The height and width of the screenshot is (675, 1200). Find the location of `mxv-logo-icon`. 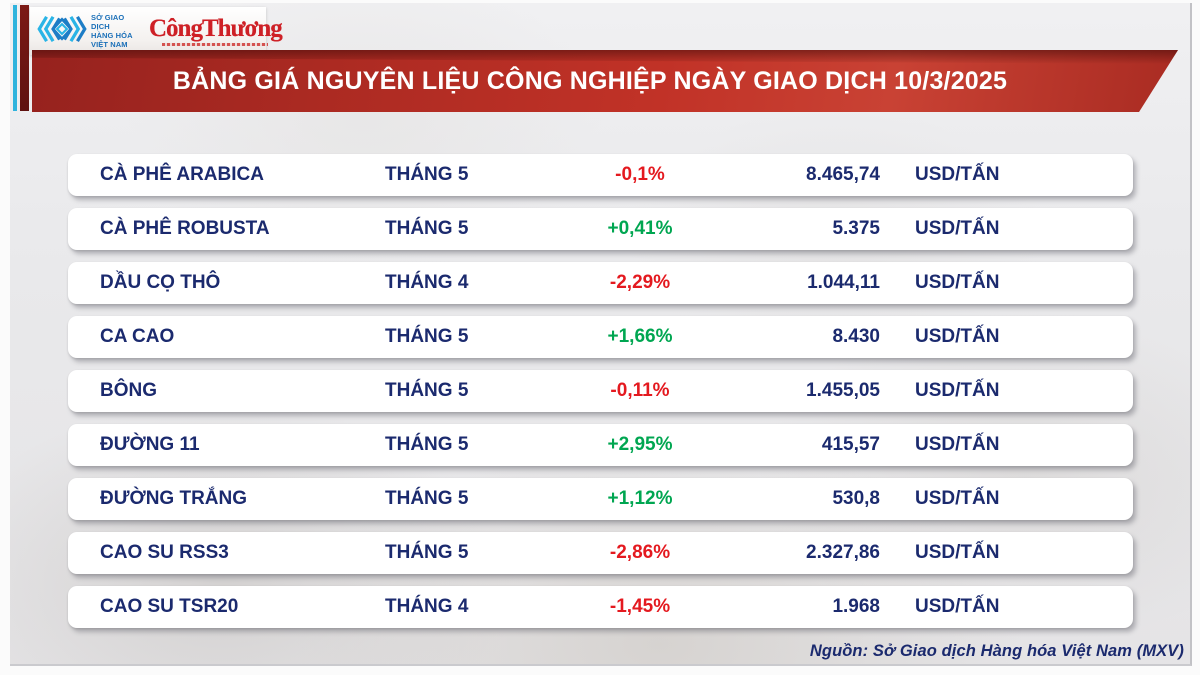

mxv-logo-icon is located at coordinates (62, 31).